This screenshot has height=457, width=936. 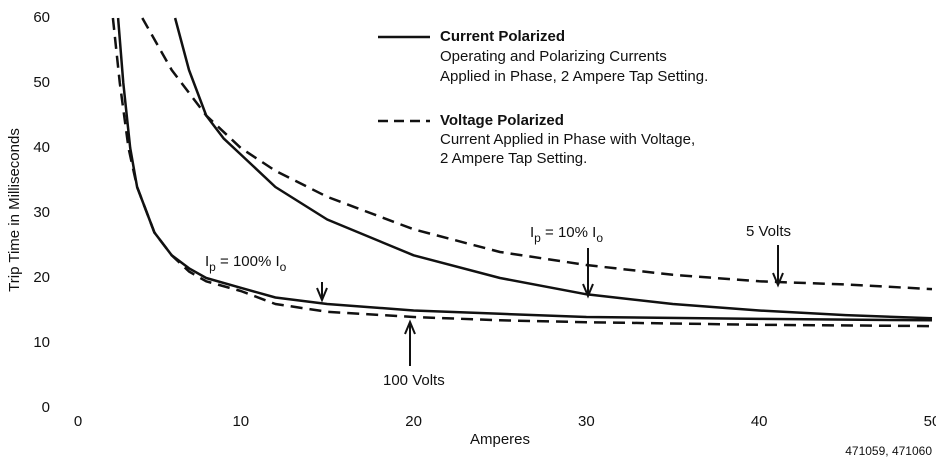 I want to click on x-tick-label: 10, so click(x=240, y=421).